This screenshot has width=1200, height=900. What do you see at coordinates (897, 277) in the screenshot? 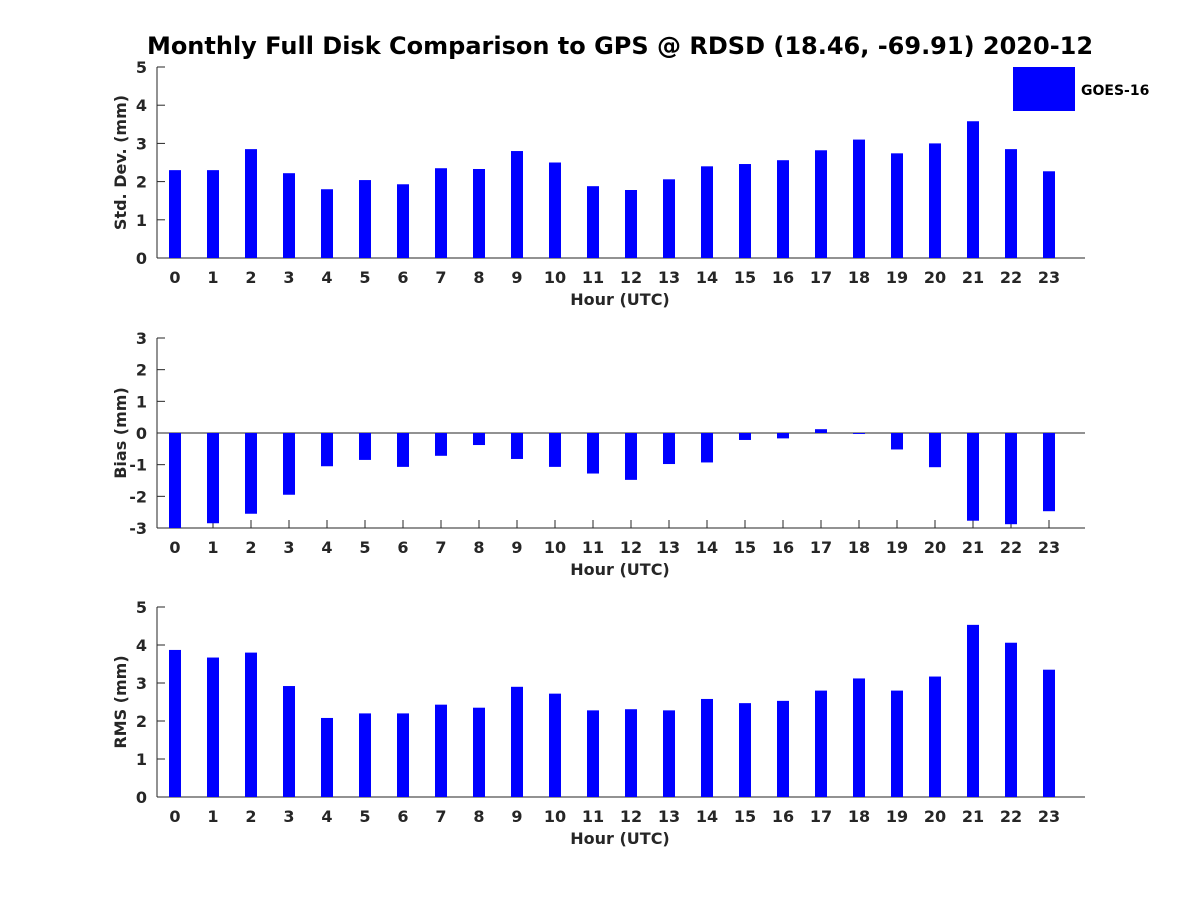
I see `x-tick-label: 19` at bounding box center [897, 277].